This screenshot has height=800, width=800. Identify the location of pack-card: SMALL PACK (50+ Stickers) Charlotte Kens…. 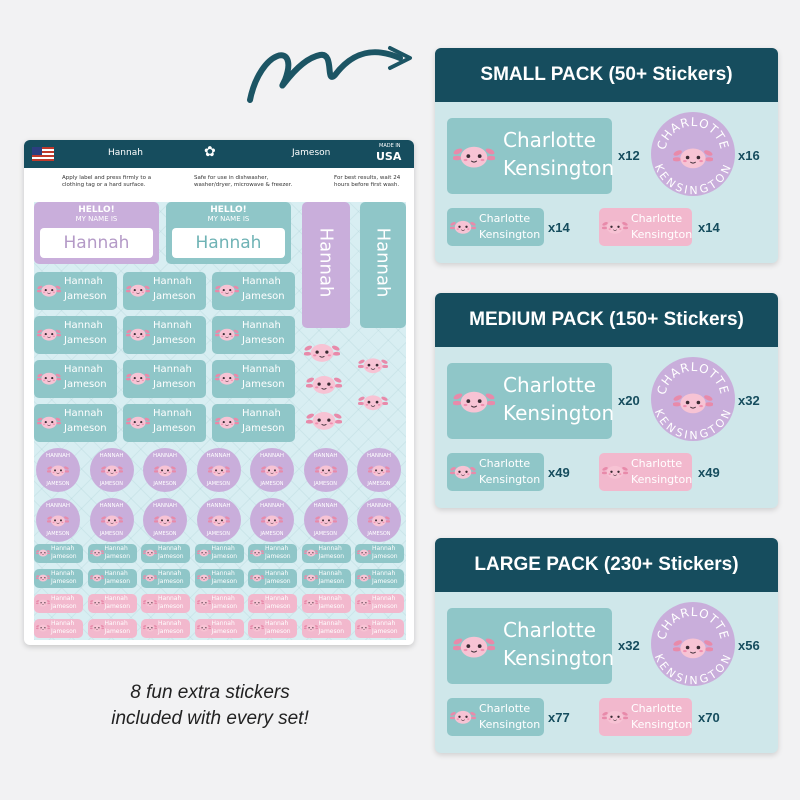
(606, 155).